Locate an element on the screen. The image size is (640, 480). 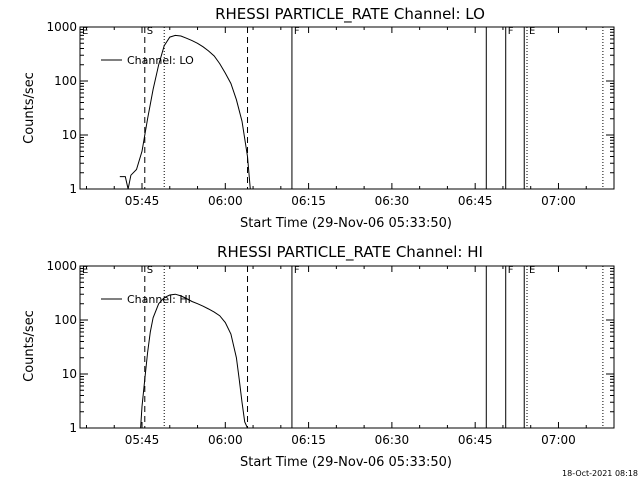
legend: Channel: LO is located at coordinates (147, 60).